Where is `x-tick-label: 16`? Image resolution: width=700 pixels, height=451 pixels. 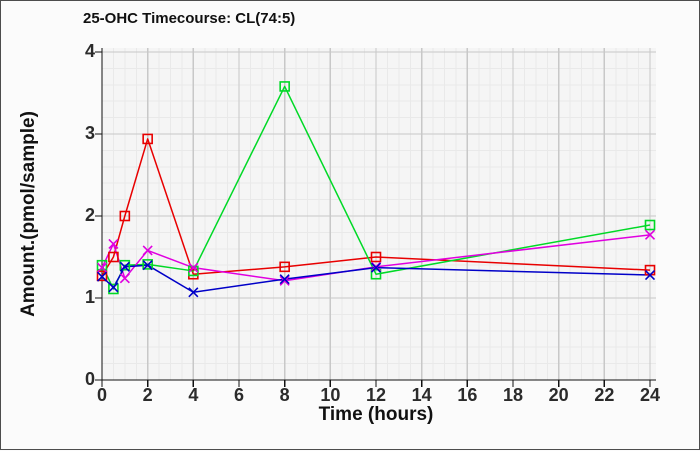
x-tick-label: 16 is located at coordinates (467, 395).